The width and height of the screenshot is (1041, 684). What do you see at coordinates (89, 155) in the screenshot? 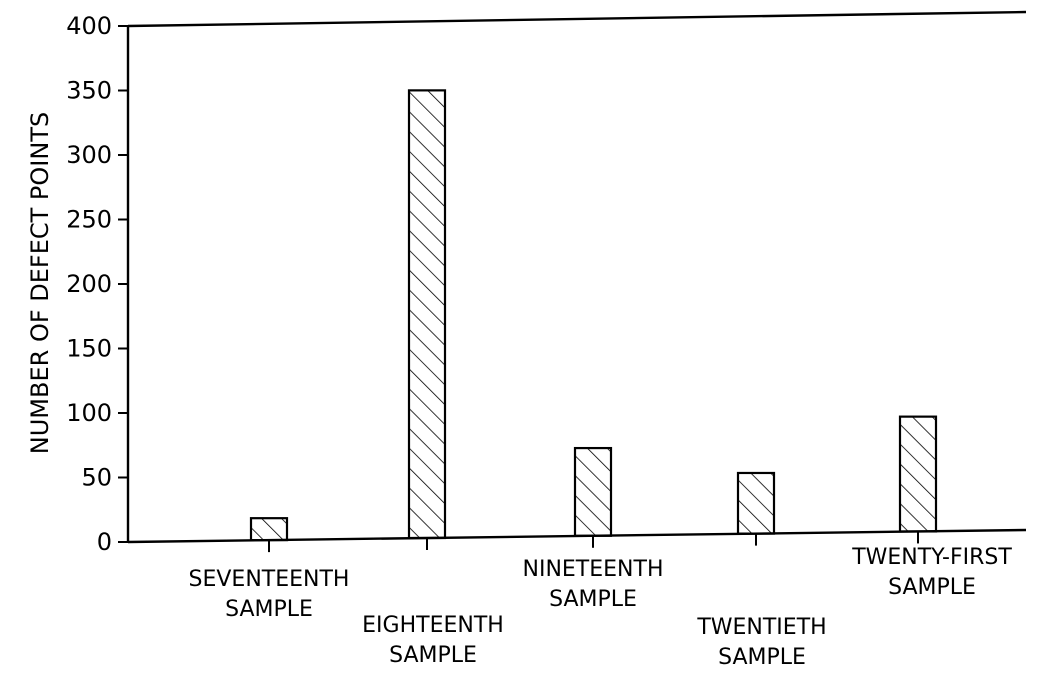
I see `y-tick-label: 300` at bounding box center [89, 155].